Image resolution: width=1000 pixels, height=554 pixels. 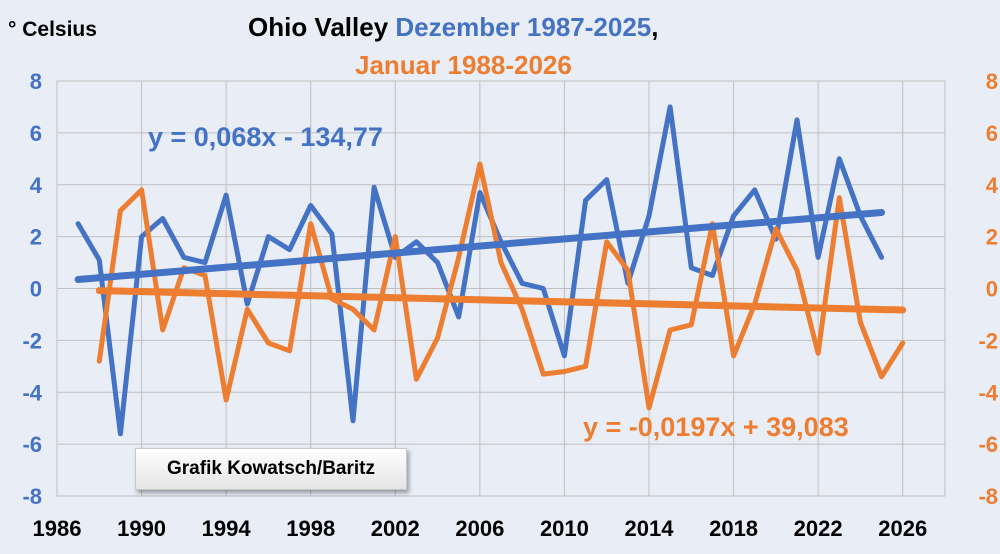 I want to click on title-series2: Januar 1988-2026, so click(x=463, y=65).